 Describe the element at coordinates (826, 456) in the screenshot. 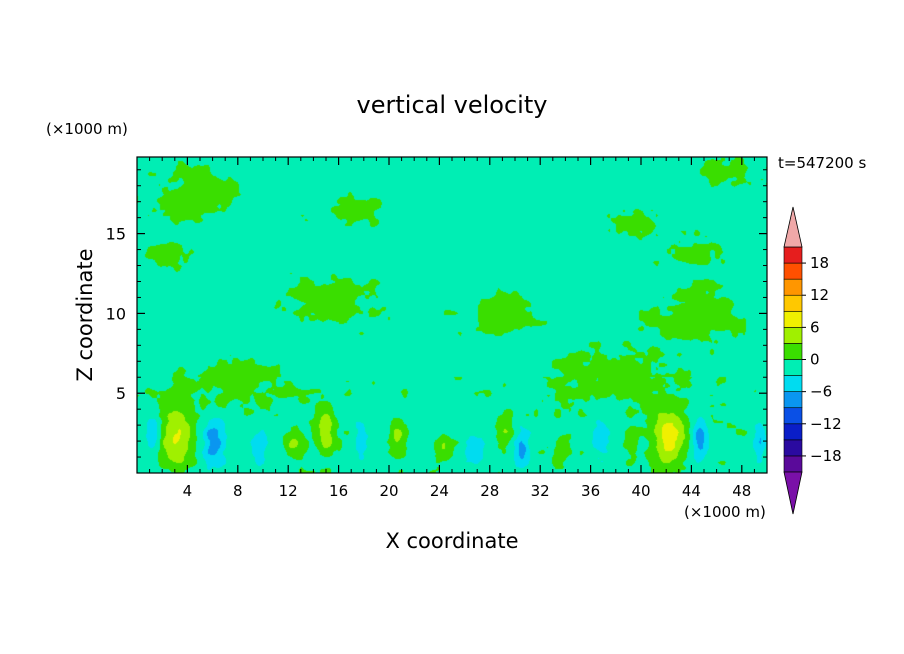

I see `colorbar-tick-label: −18` at that location.